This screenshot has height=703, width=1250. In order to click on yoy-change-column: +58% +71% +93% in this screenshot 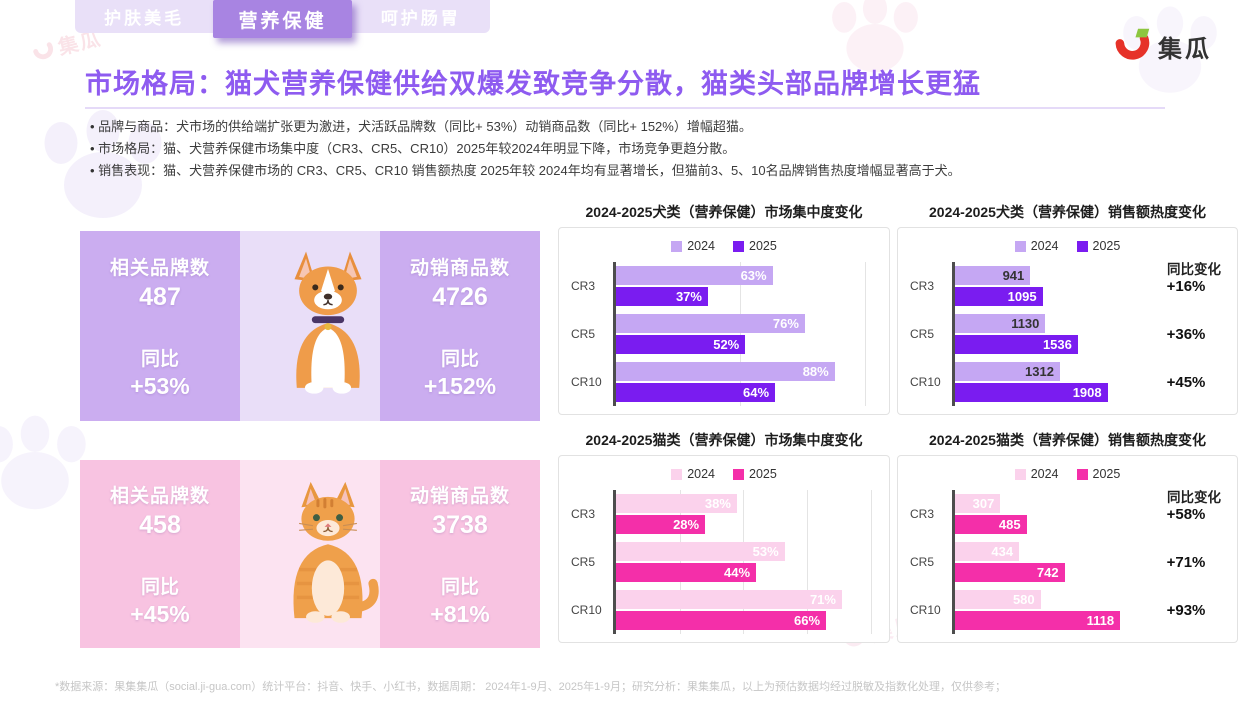, I will do `click(1186, 562)`.